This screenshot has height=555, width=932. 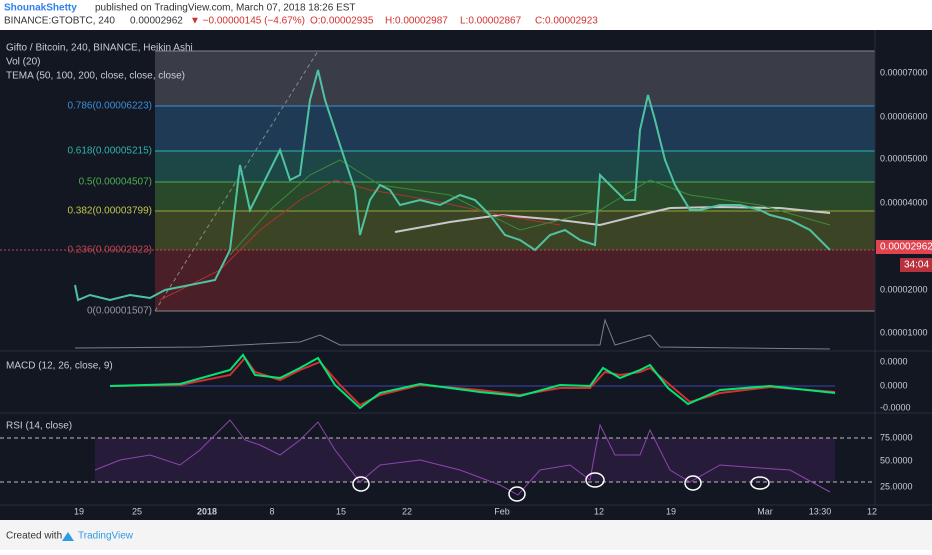 I want to click on legend-volume: Vol (20), so click(x=23, y=62).